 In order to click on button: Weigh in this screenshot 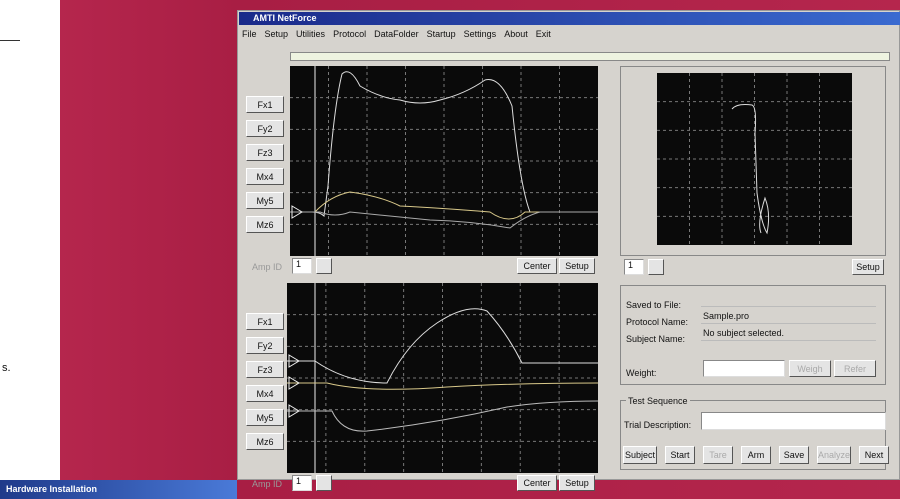, I will do `click(810, 368)`.